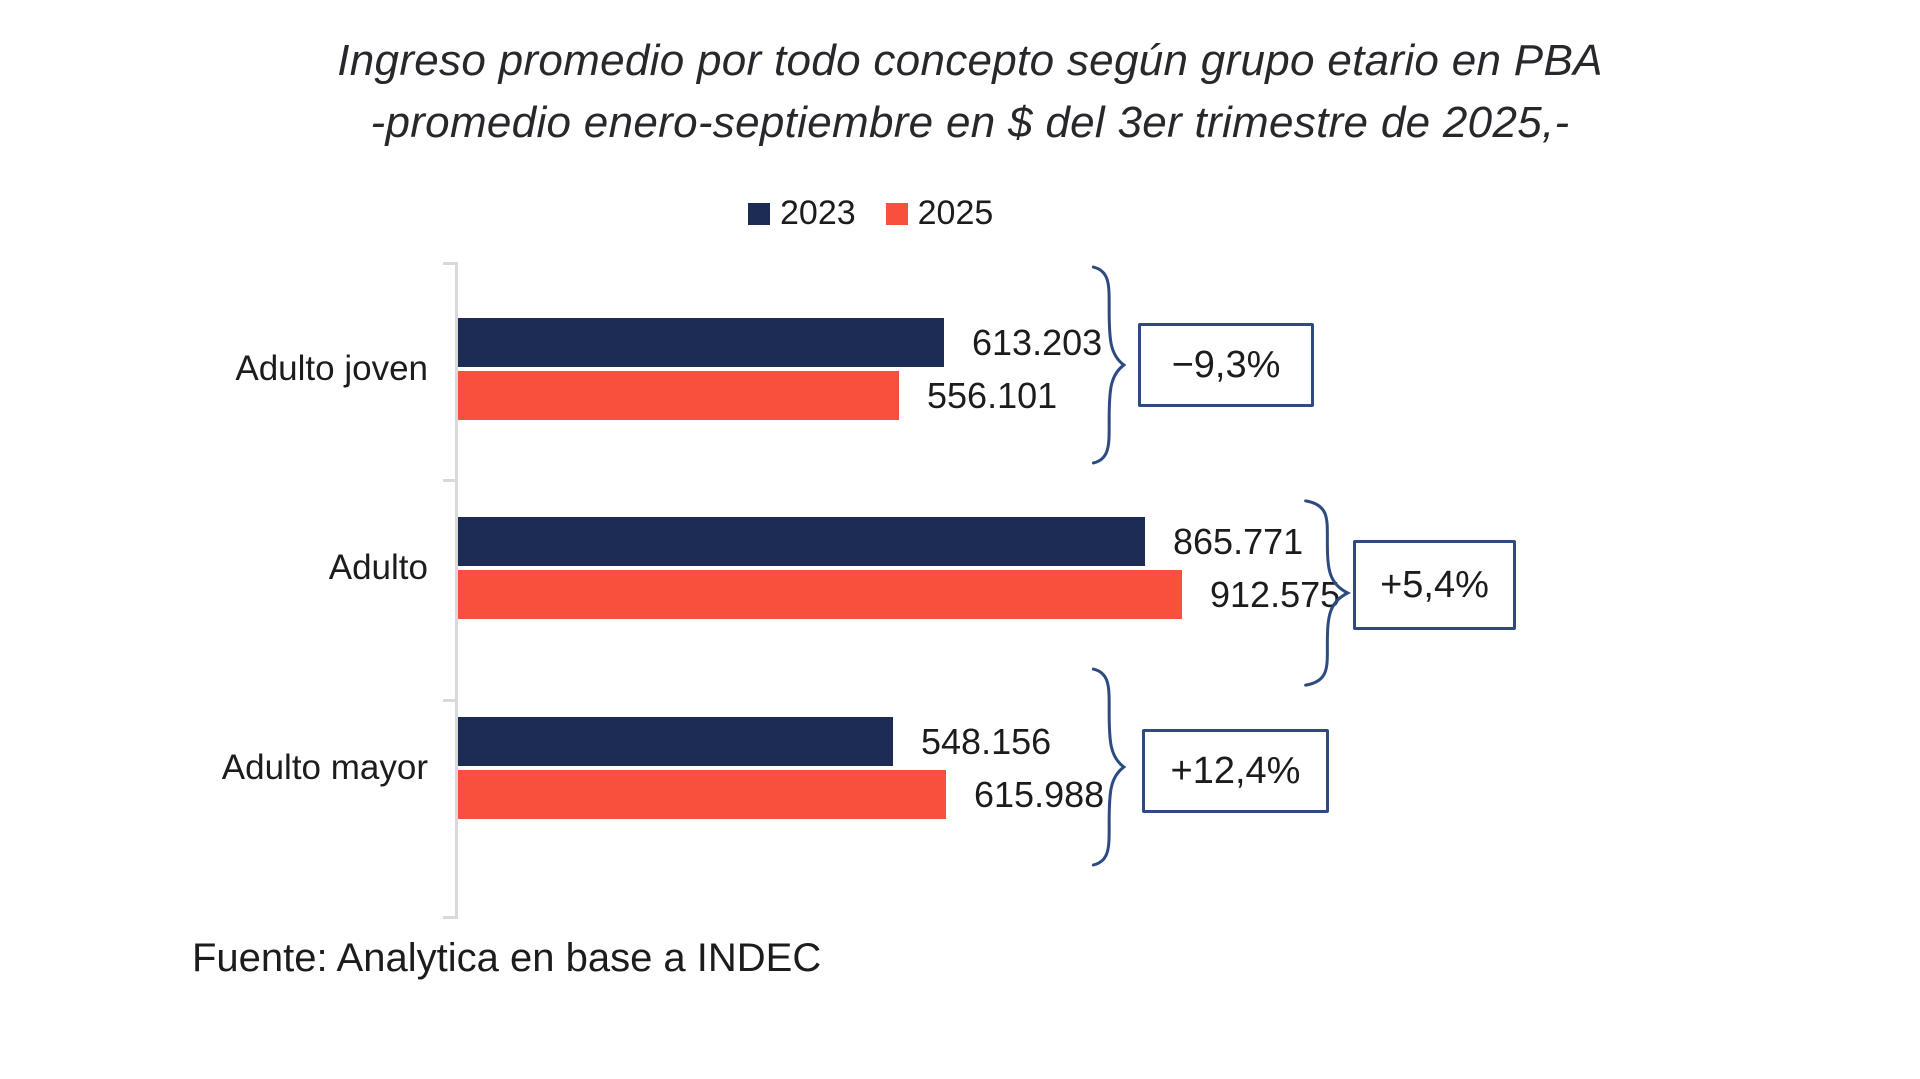  I want to click on bar-row-2023: 865.771, so click(899, 541).